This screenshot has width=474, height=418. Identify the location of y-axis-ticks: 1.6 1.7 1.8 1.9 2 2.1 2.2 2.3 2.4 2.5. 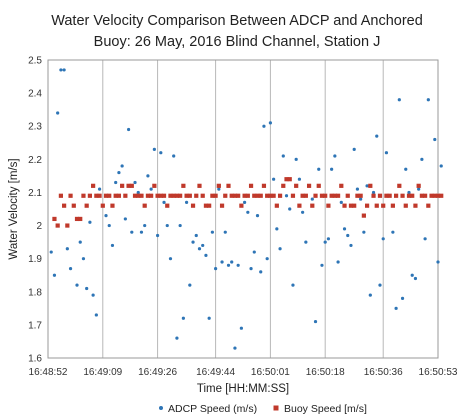
(35, 210).